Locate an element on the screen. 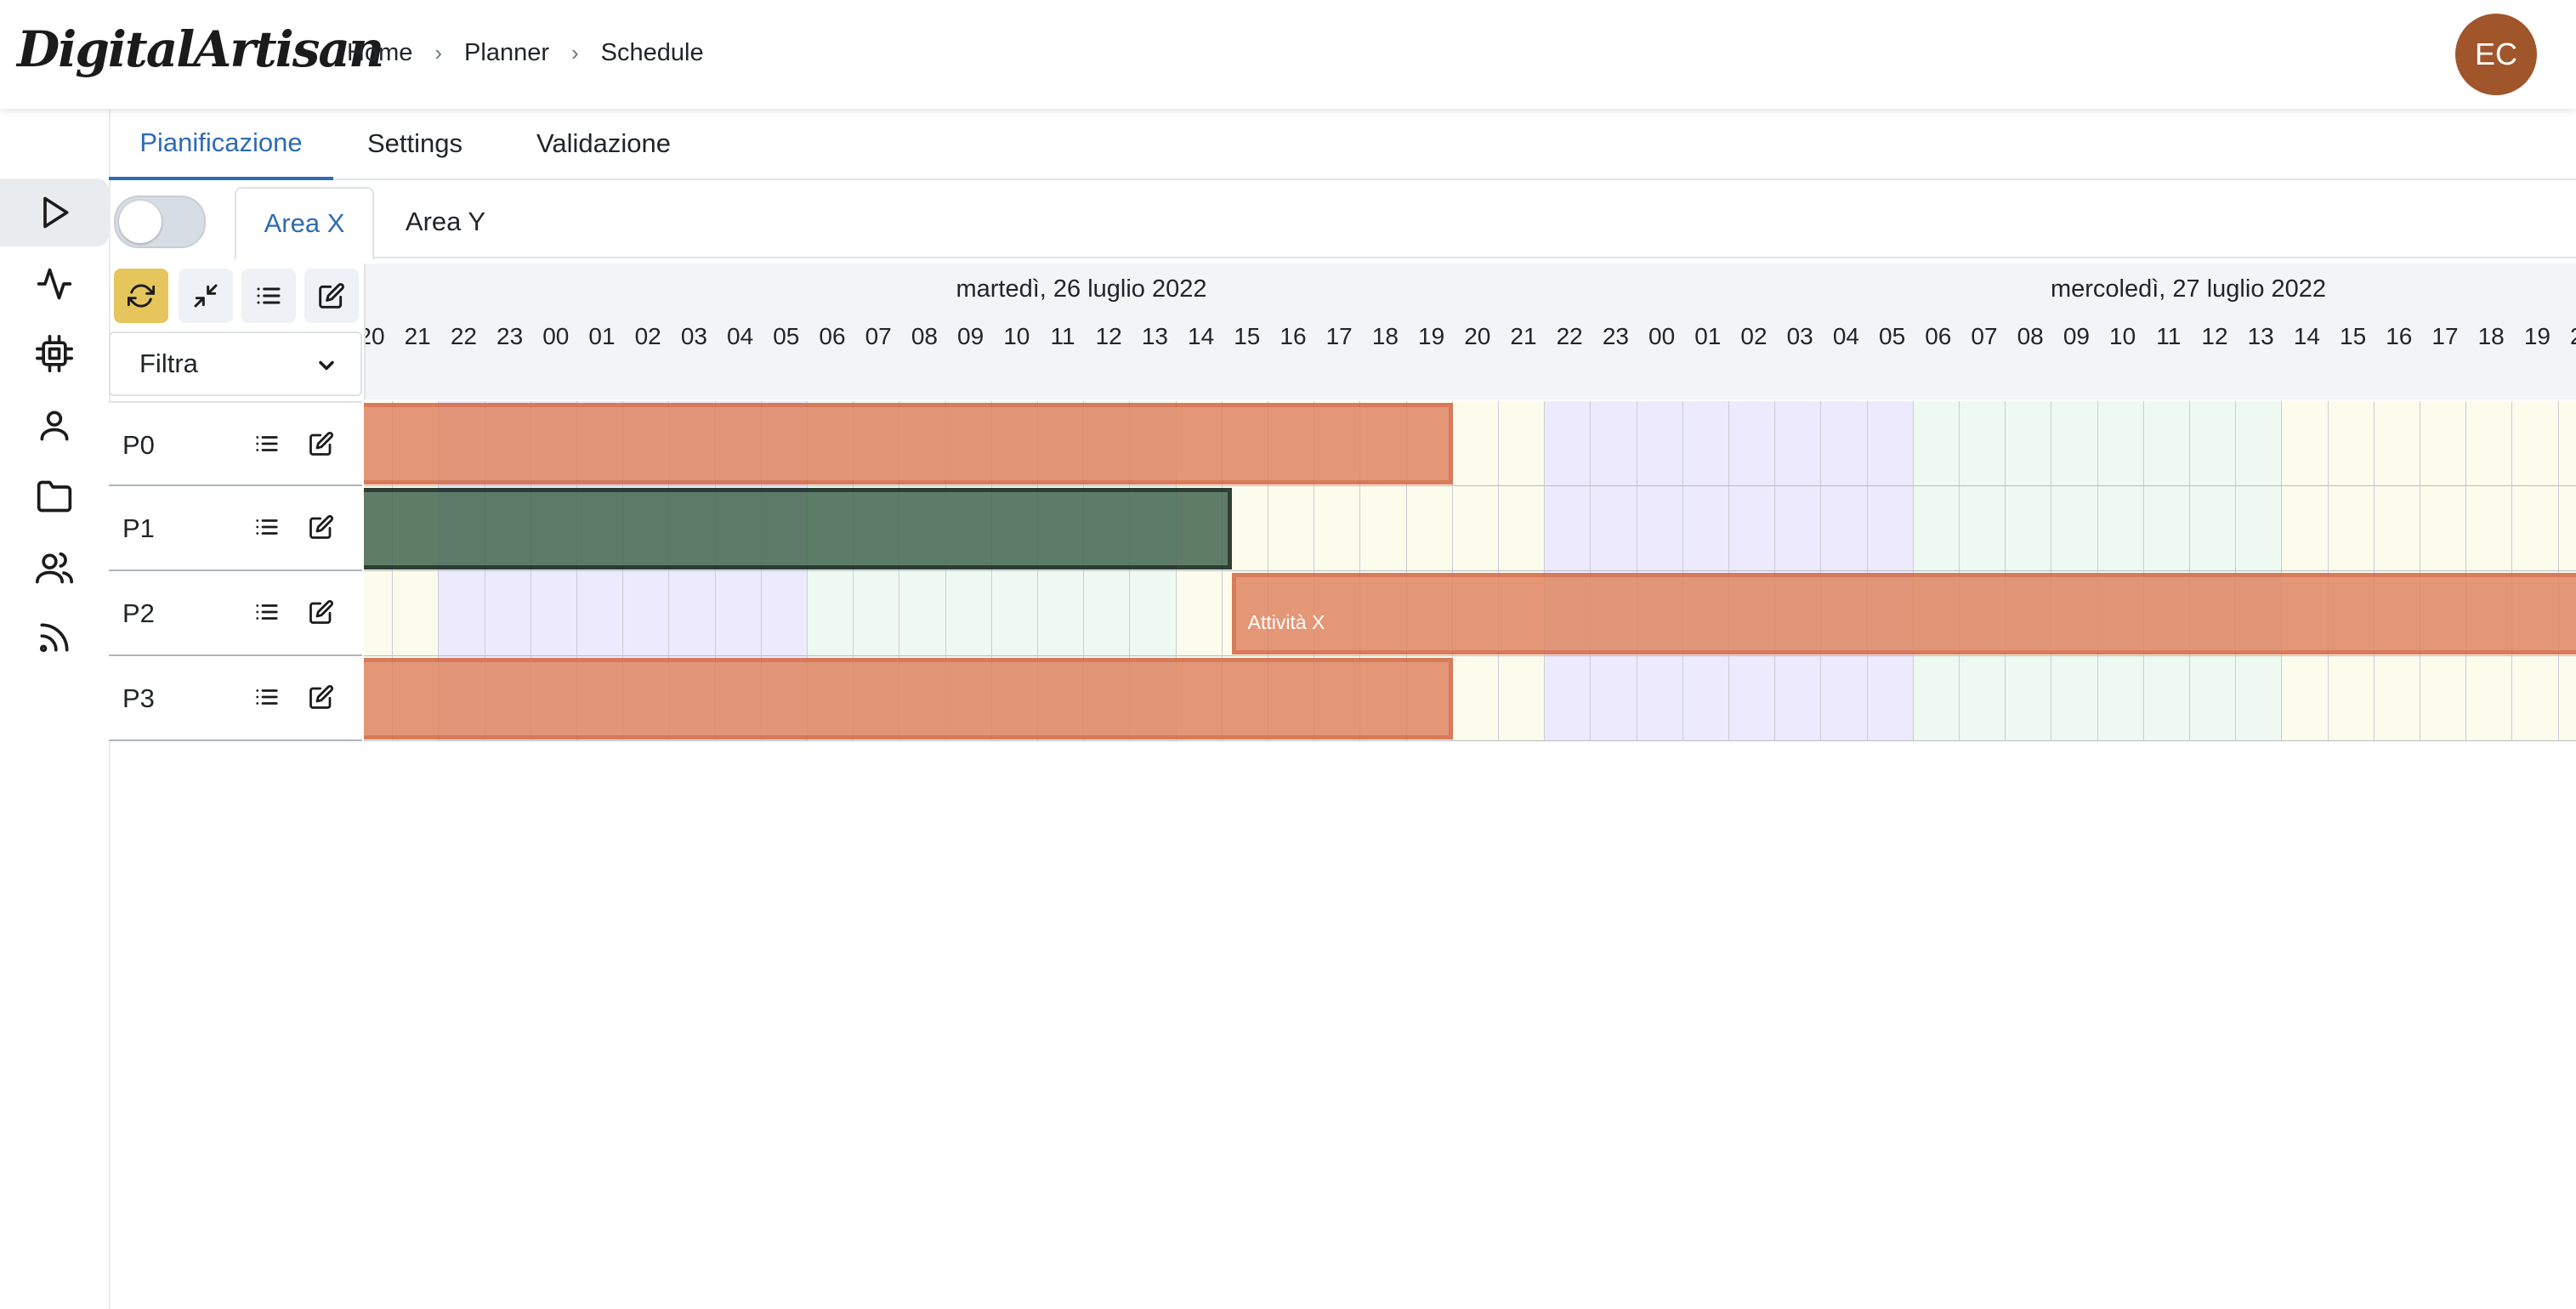  hour-label: 19 is located at coordinates (1431, 336).